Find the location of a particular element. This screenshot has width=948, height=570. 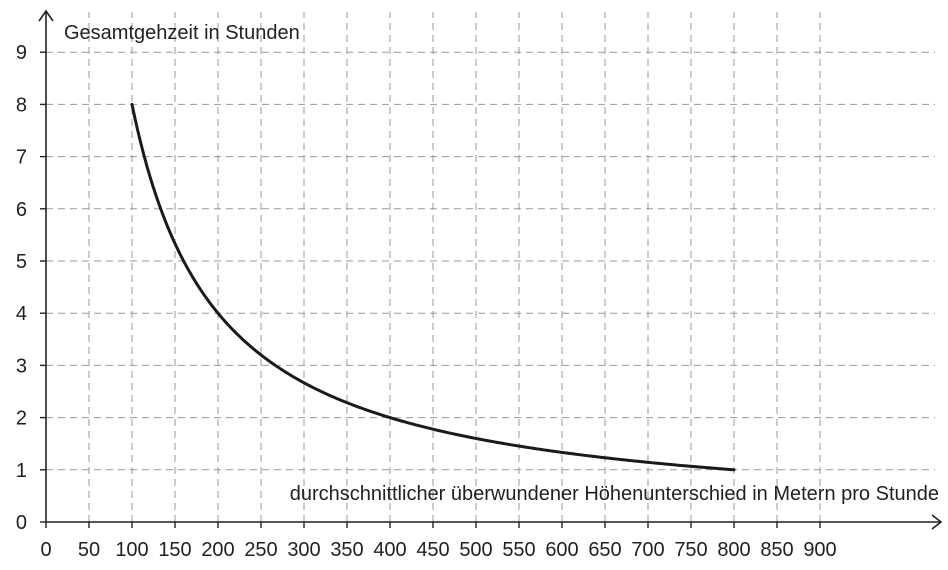

x-tick-label: 850 is located at coordinates (776, 550).